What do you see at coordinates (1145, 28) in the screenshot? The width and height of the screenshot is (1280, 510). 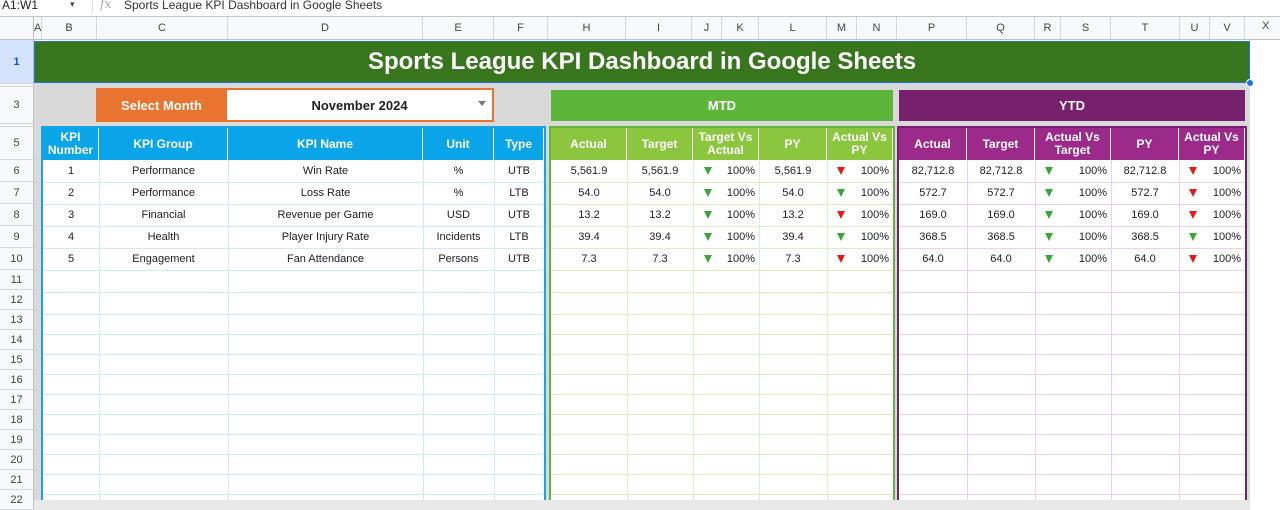 I see `column-header-t: T` at bounding box center [1145, 28].